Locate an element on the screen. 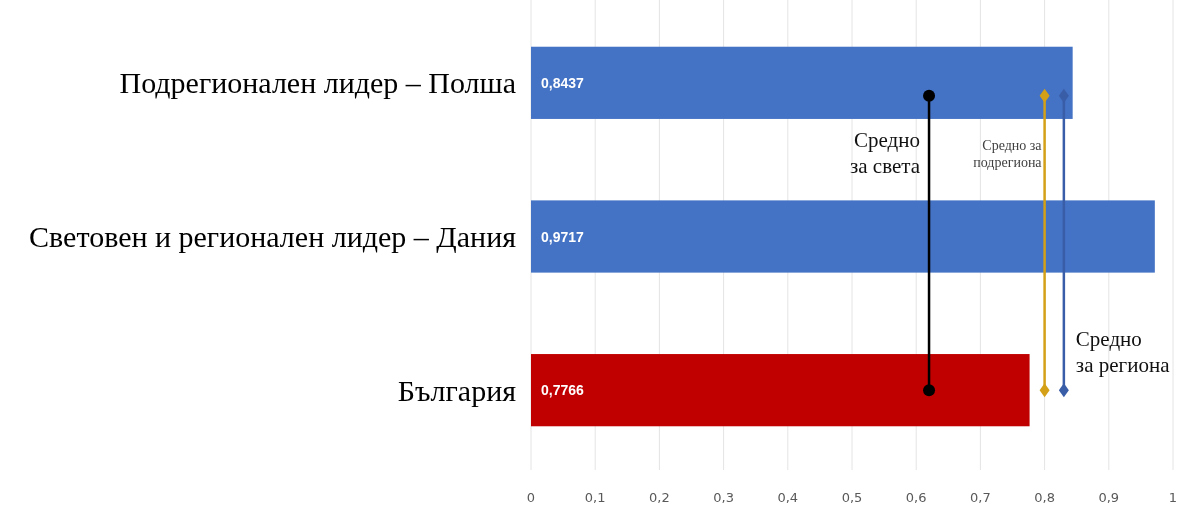 This screenshot has width=1183, height=512. x-tick-label: 0,6 is located at coordinates (916, 497).